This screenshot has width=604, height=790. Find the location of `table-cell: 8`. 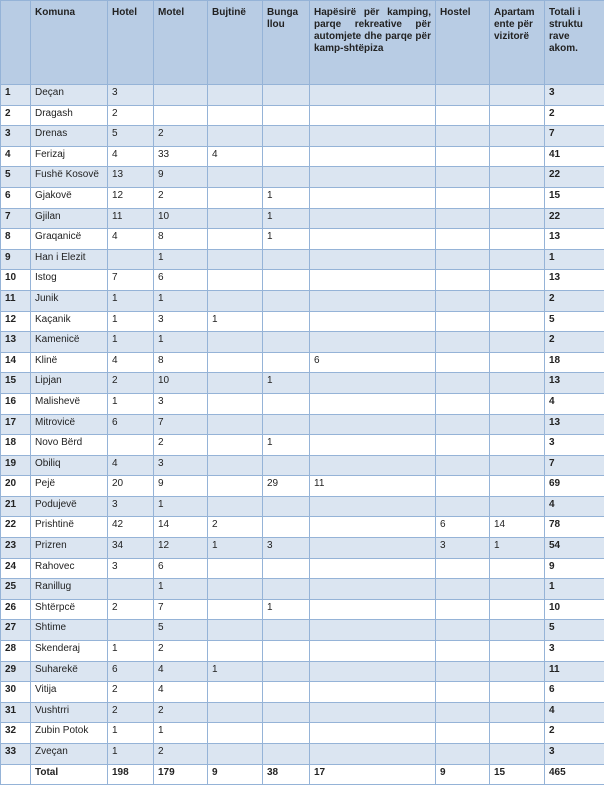

table-cell: 8 is located at coordinates (180, 239).